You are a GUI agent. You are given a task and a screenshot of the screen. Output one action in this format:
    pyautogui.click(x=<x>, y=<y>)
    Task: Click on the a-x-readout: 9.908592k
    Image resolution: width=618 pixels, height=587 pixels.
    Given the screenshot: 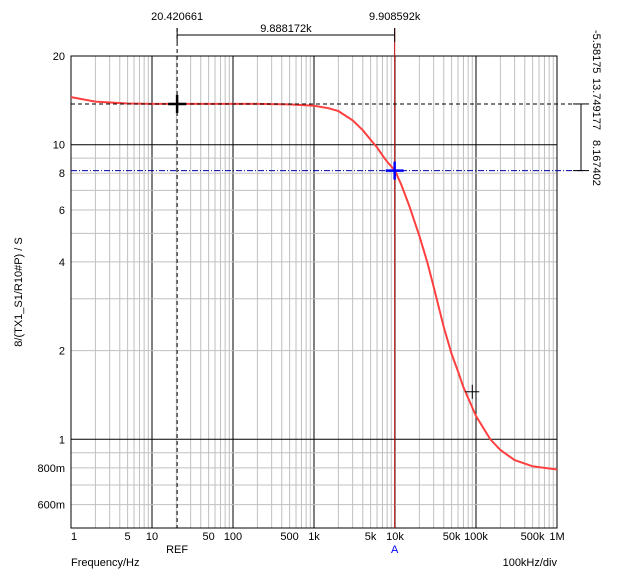 What is the action you would take?
    pyautogui.click(x=395, y=17)
    